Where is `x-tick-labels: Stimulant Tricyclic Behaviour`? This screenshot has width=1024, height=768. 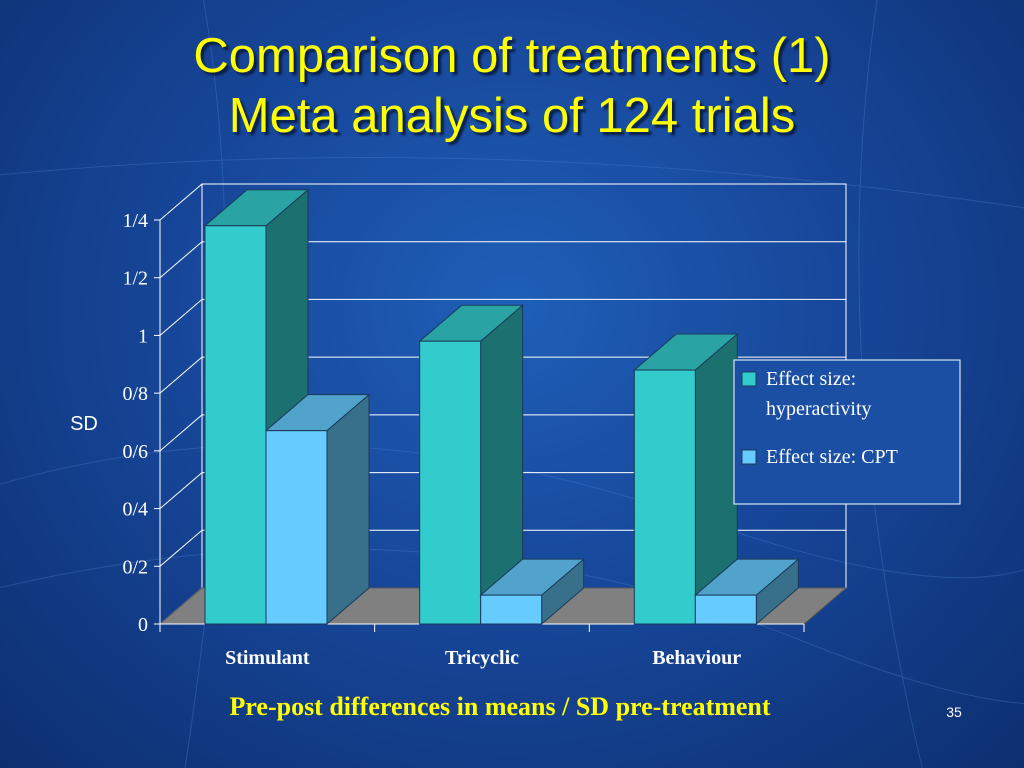 x-tick-labels: Stimulant Tricyclic Behaviour is located at coordinates (483, 658).